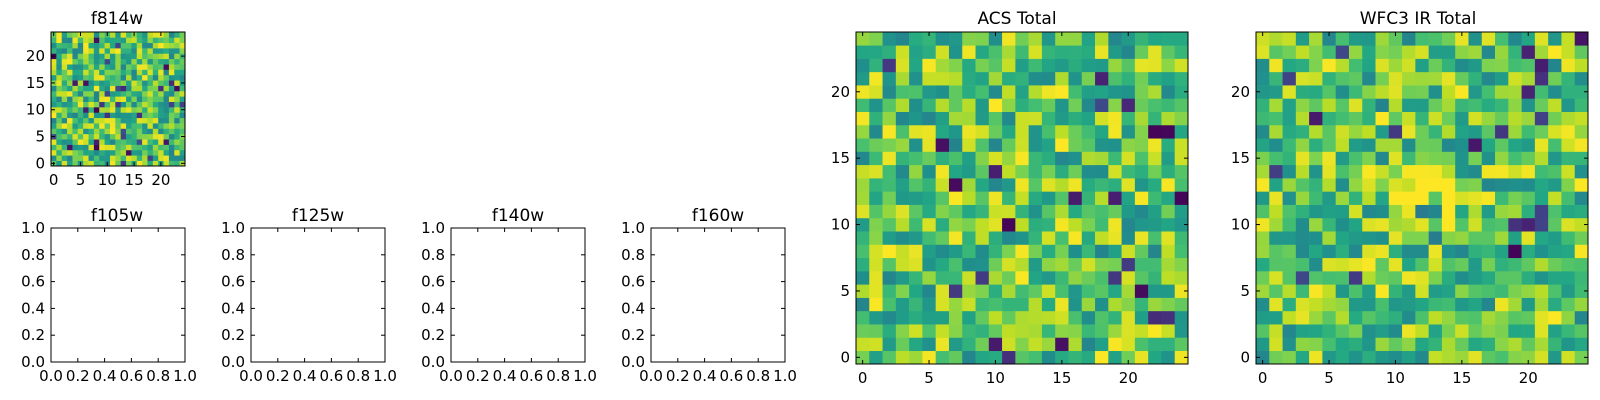 This screenshot has width=1600, height=400. I want to click on y-tick-label: 15, so click(35, 83).